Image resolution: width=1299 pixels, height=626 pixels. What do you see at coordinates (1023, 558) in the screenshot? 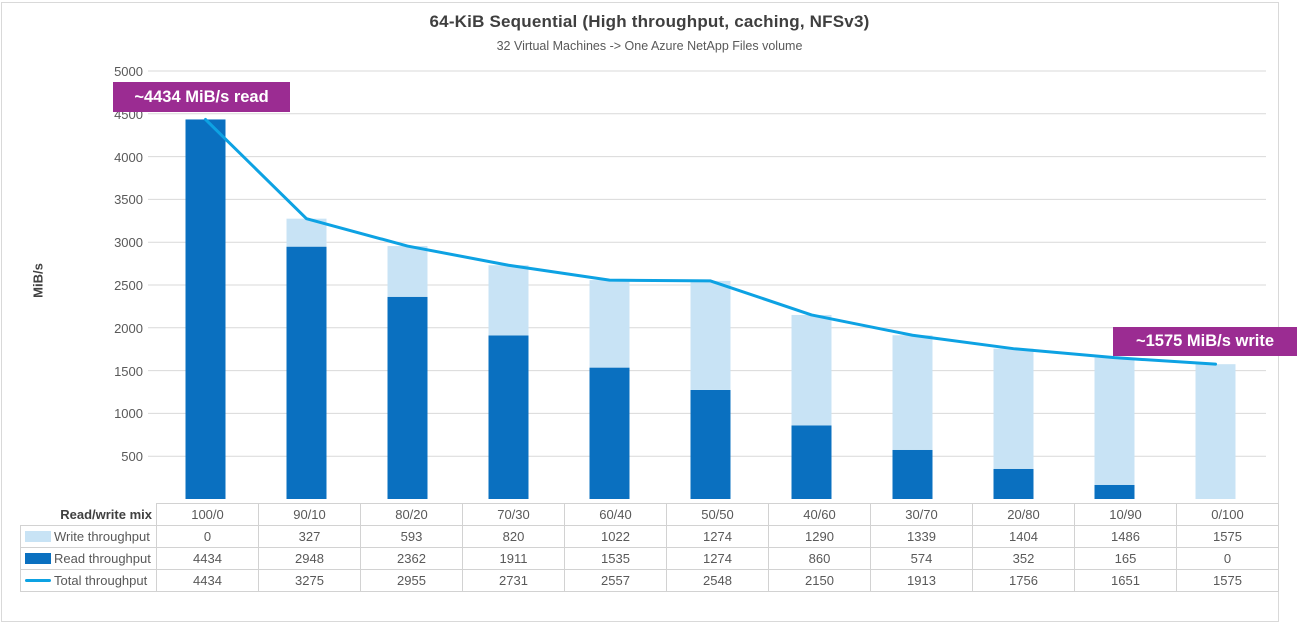
I see `value-cell-read: 352` at bounding box center [1023, 558].